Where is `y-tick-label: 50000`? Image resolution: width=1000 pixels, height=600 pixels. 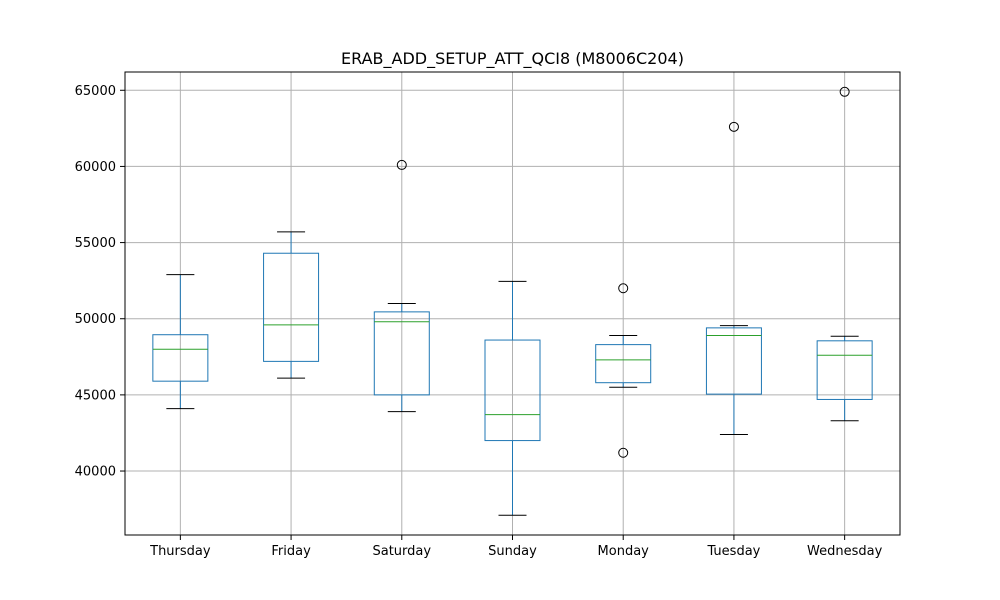 y-tick-label: 50000 is located at coordinates (95, 319).